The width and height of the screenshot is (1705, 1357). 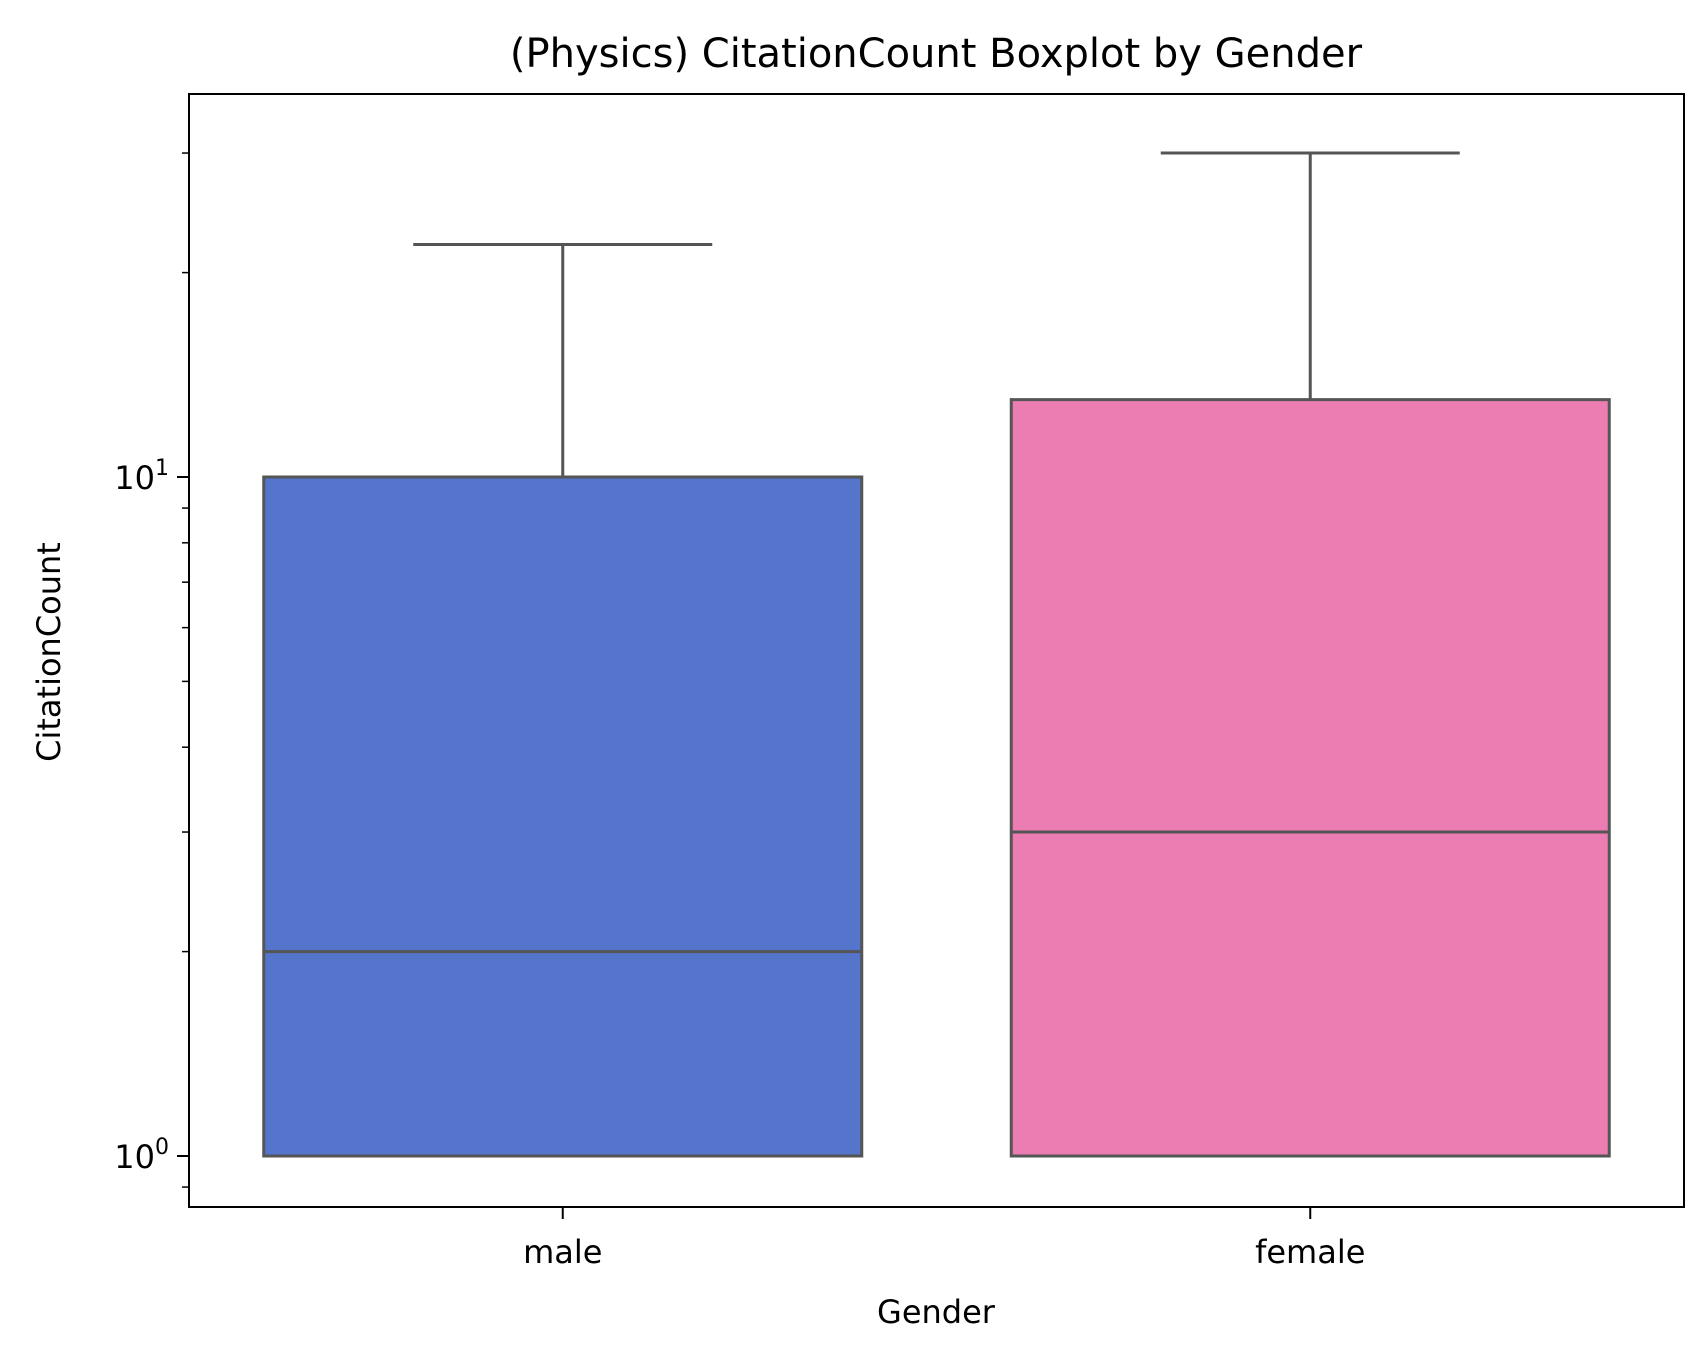 I want to click on x-tick-label-male: male, so click(x=562, y=1252).